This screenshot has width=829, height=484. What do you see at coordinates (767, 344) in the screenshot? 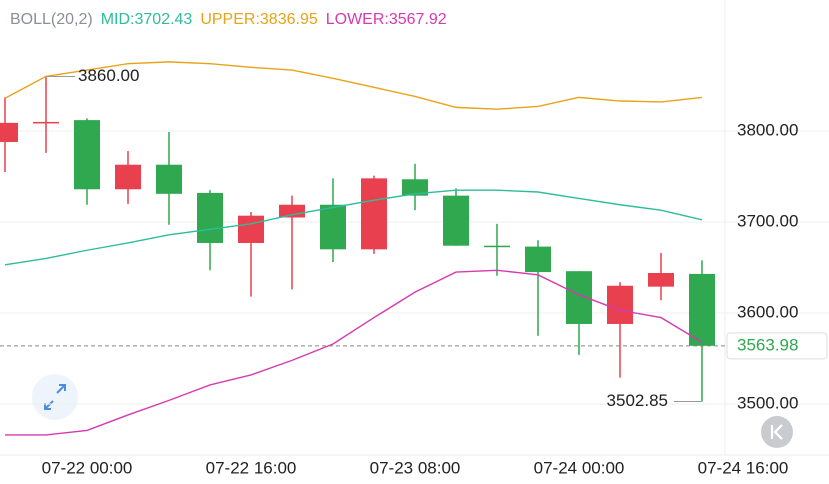
I see `last-price-label: 3563.98` at bounding box center [767, 344].